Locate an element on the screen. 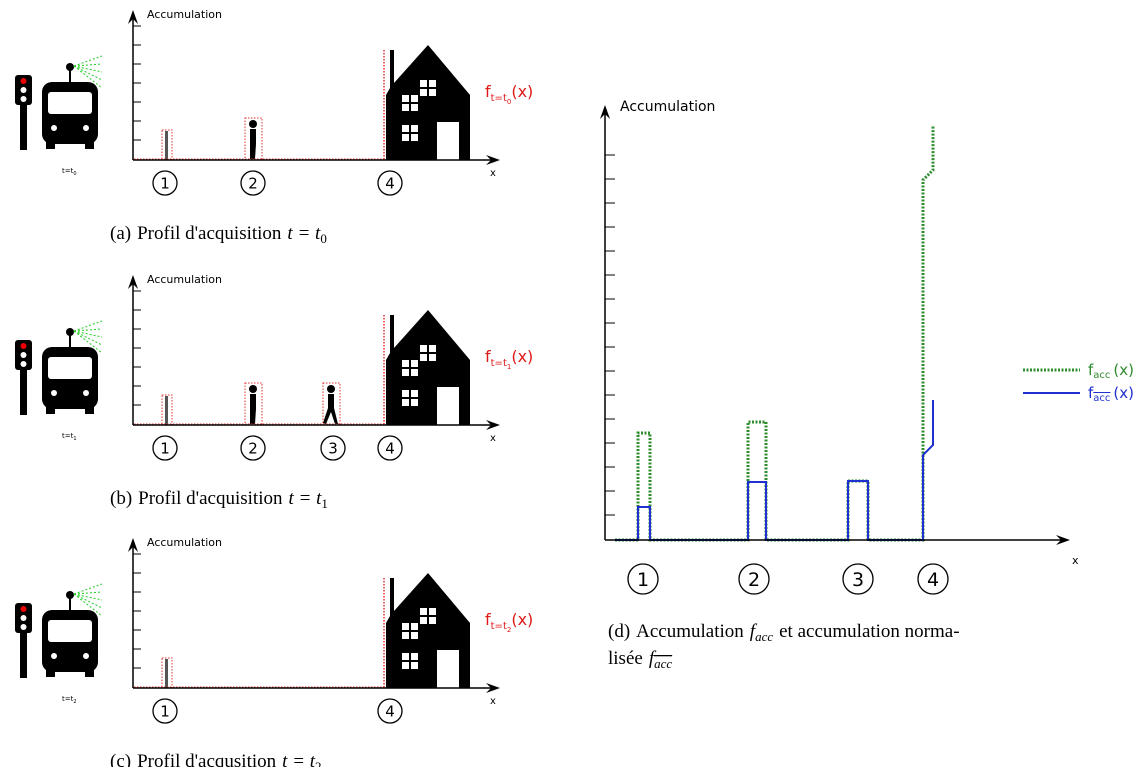 The image size is (1142, 767). bus-label: t=t2 is located at coordinates (69, 700).